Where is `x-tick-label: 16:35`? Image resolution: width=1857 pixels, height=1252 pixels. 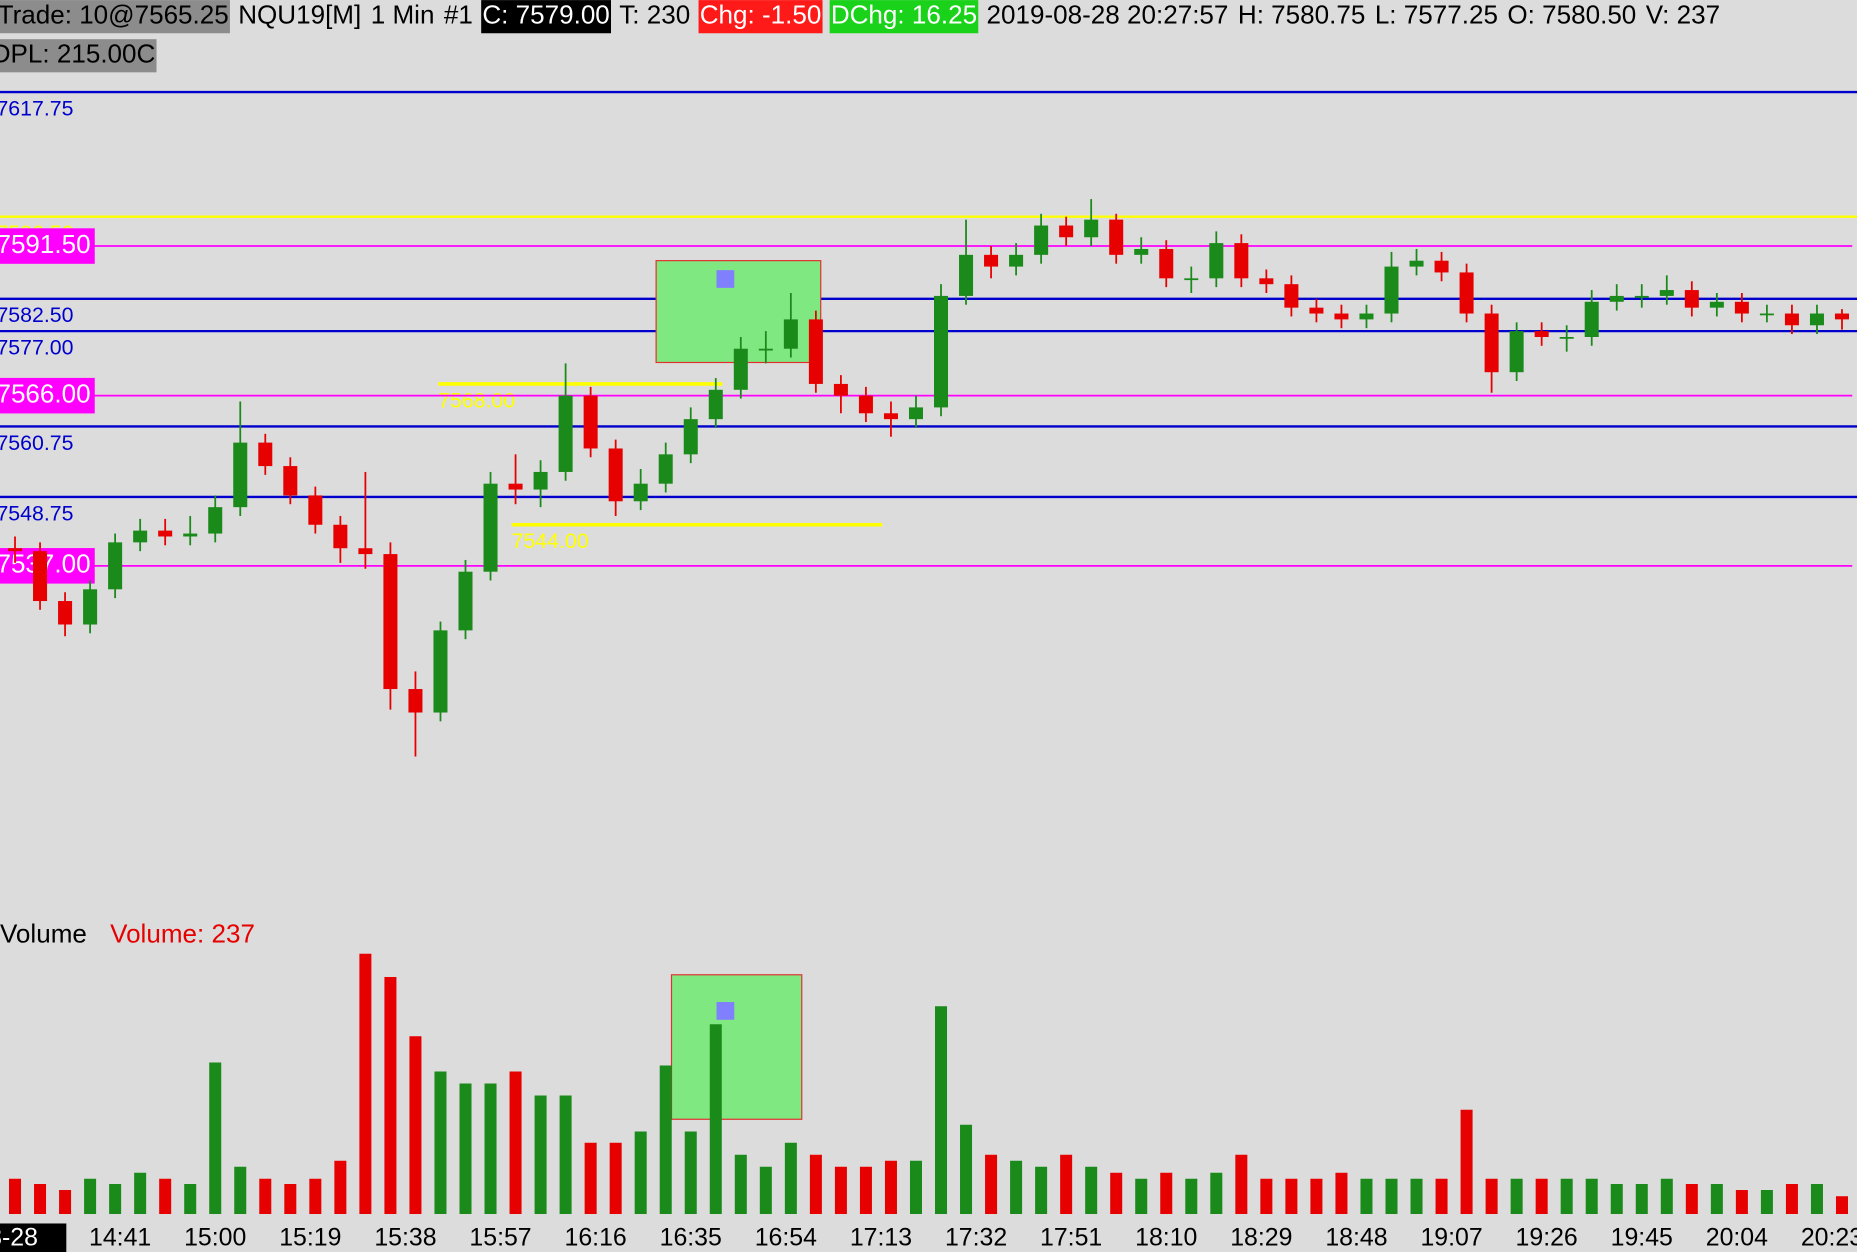 x-tick-label: 16:35 is located at coordinates (691, 1237).